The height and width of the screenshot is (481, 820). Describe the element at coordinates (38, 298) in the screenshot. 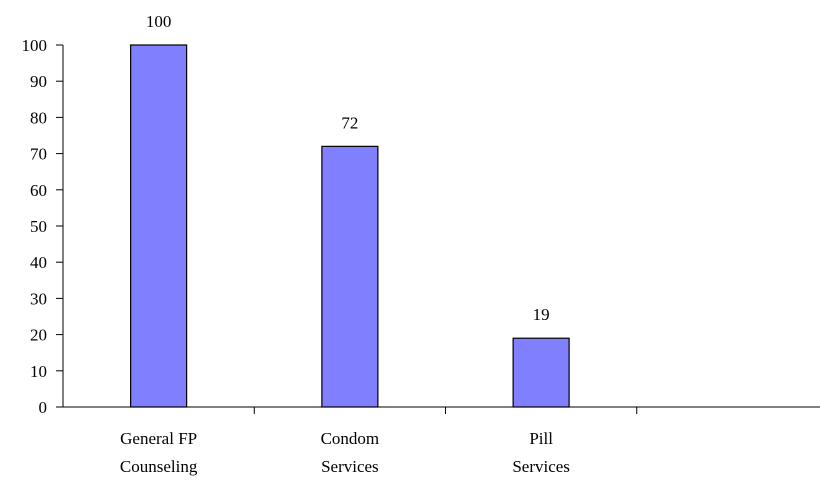

I see `y-tick-label: 30` at that location.